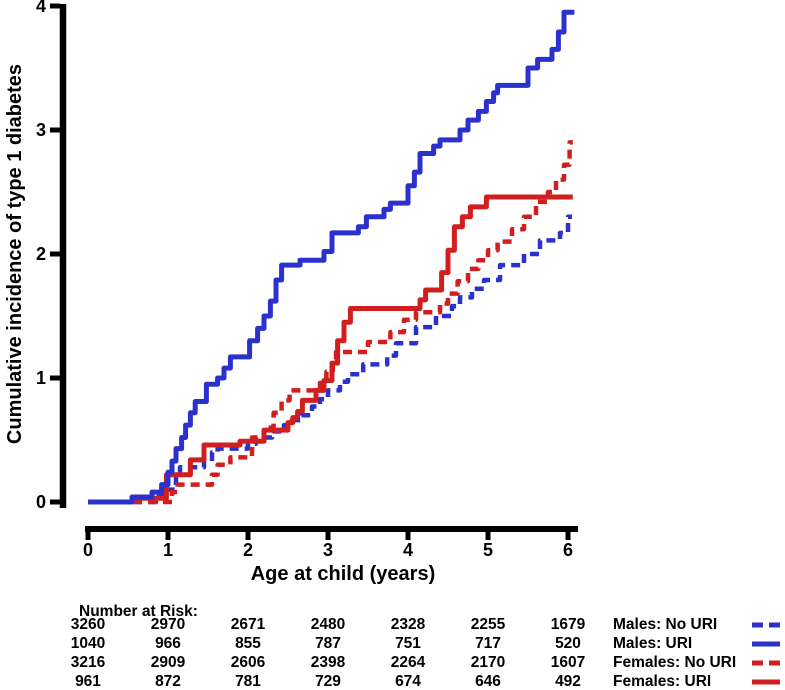 This screenshot has width=785, height=690. I want to click on x-axis-title: Age at child (years), so click(343, 574).